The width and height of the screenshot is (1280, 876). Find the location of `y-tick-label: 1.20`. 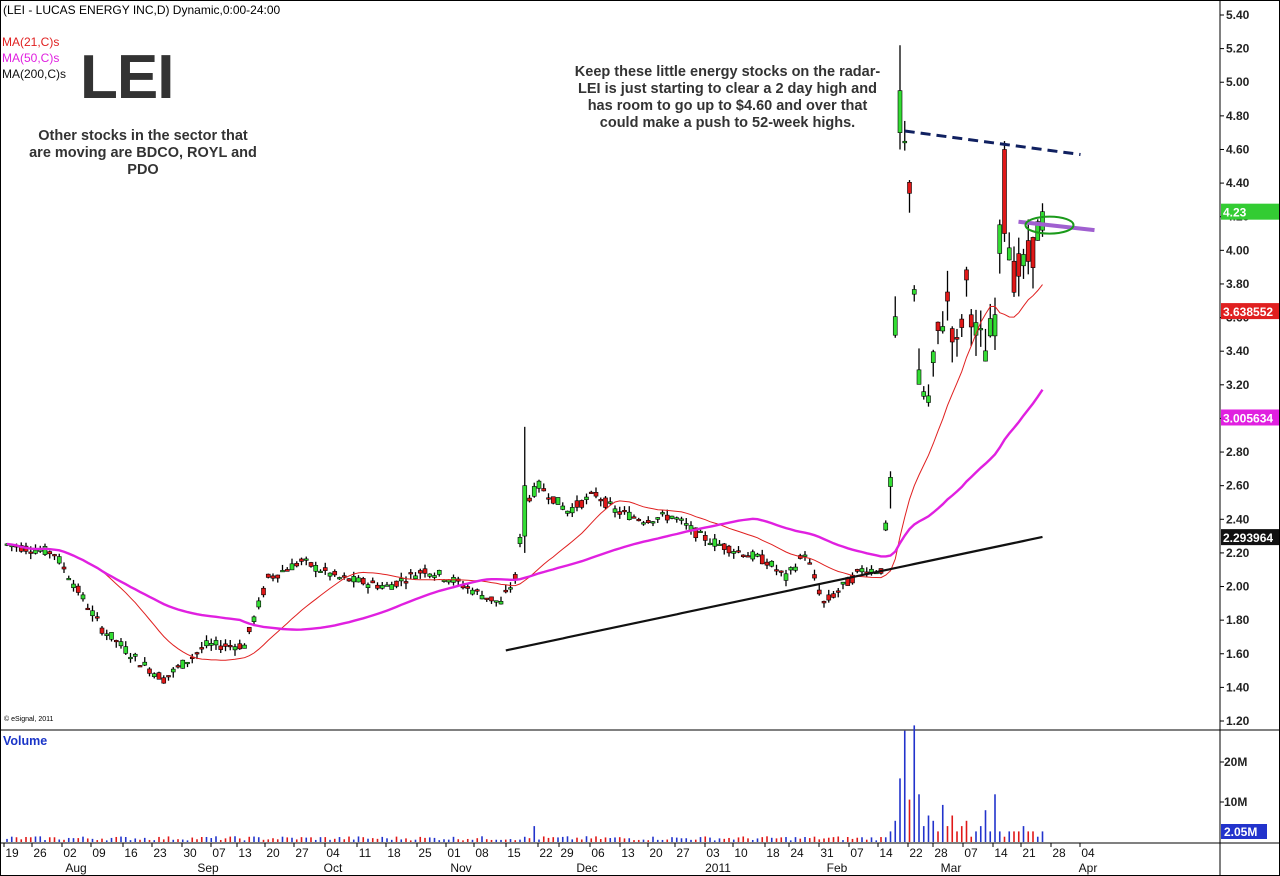

y-tick-label: 1.20 is located at coordinates (1238, 721).